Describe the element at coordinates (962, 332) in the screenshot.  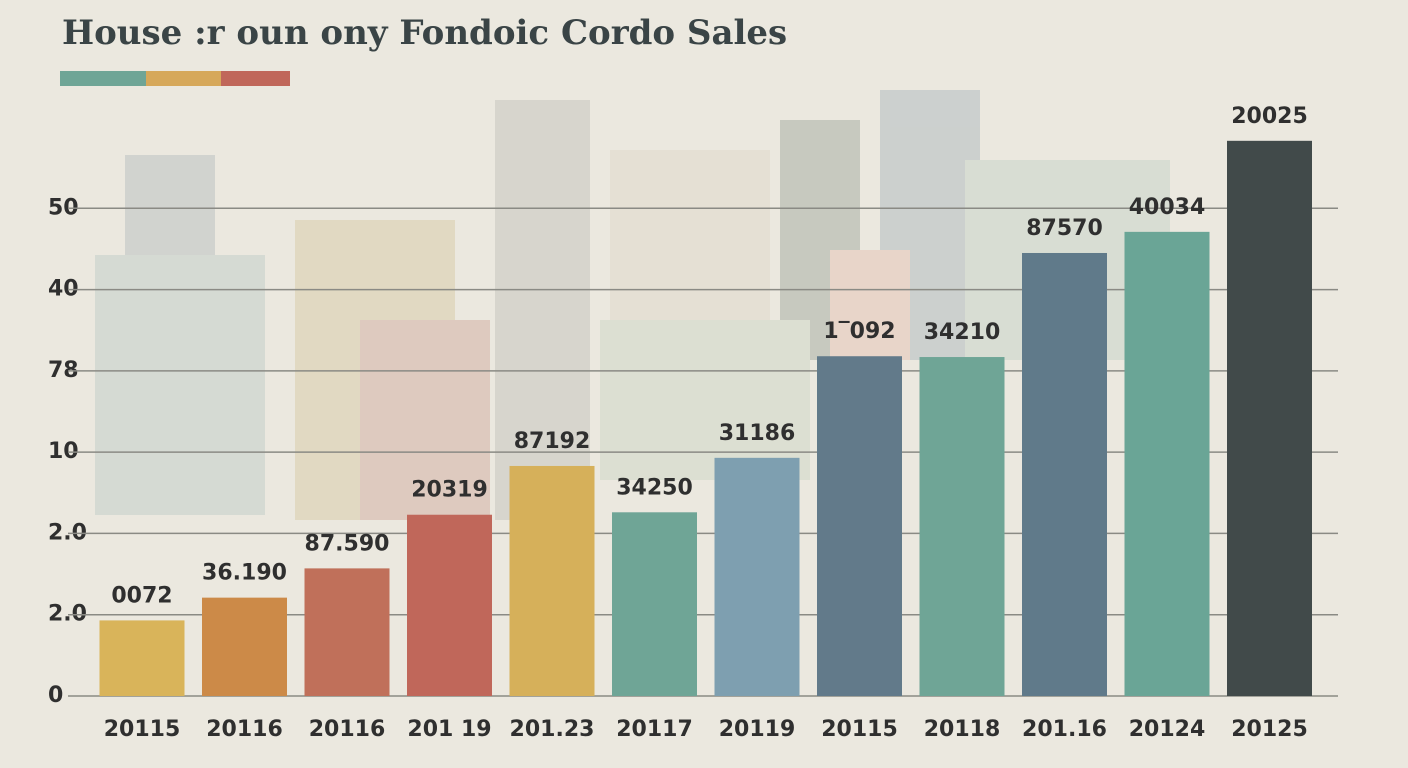
I see `data-label: 34210` at that location.